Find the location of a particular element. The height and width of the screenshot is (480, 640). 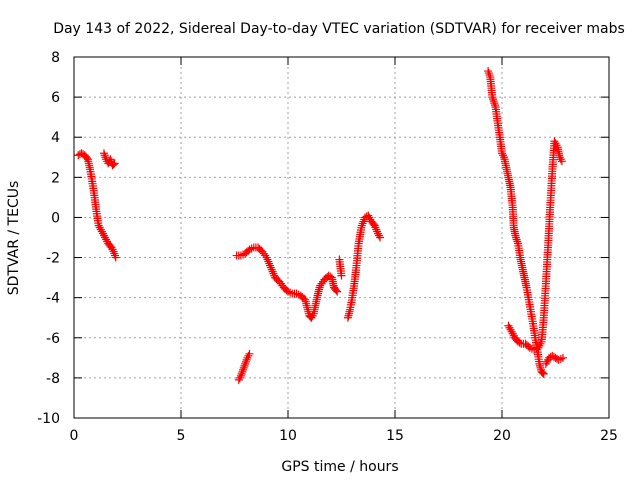

y-tick-label: -6 is located at coordinates (53, 339).